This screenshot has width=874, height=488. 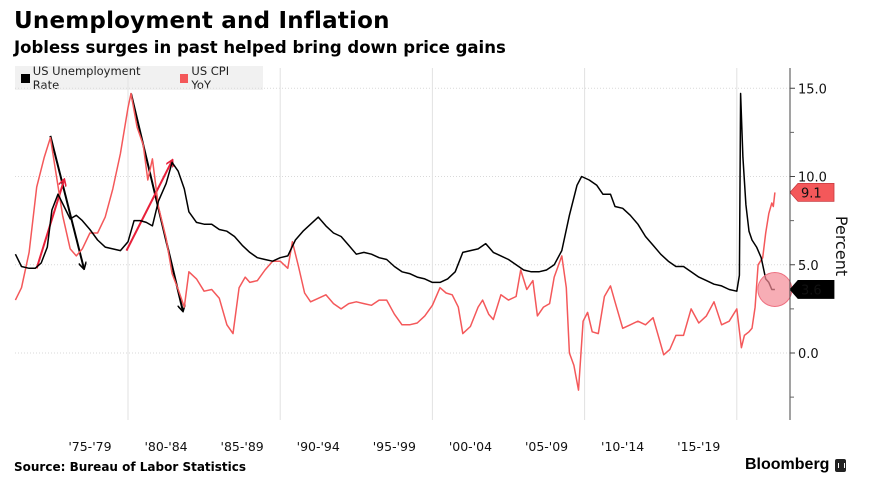 I want to click on x-tick-label: '75-'79, so click(x=89, y=446).